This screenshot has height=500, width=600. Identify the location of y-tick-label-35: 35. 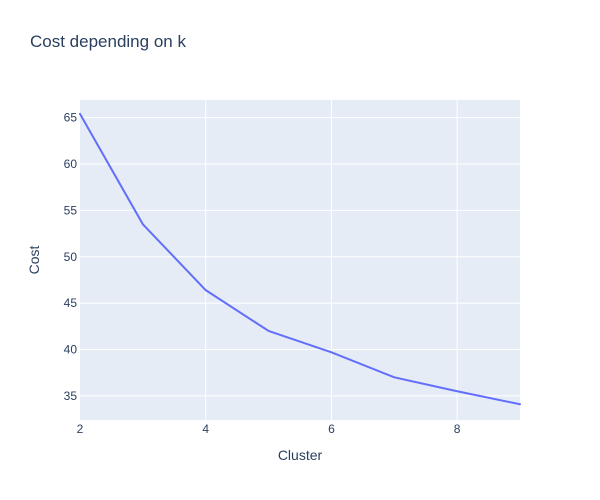
(71, 396).